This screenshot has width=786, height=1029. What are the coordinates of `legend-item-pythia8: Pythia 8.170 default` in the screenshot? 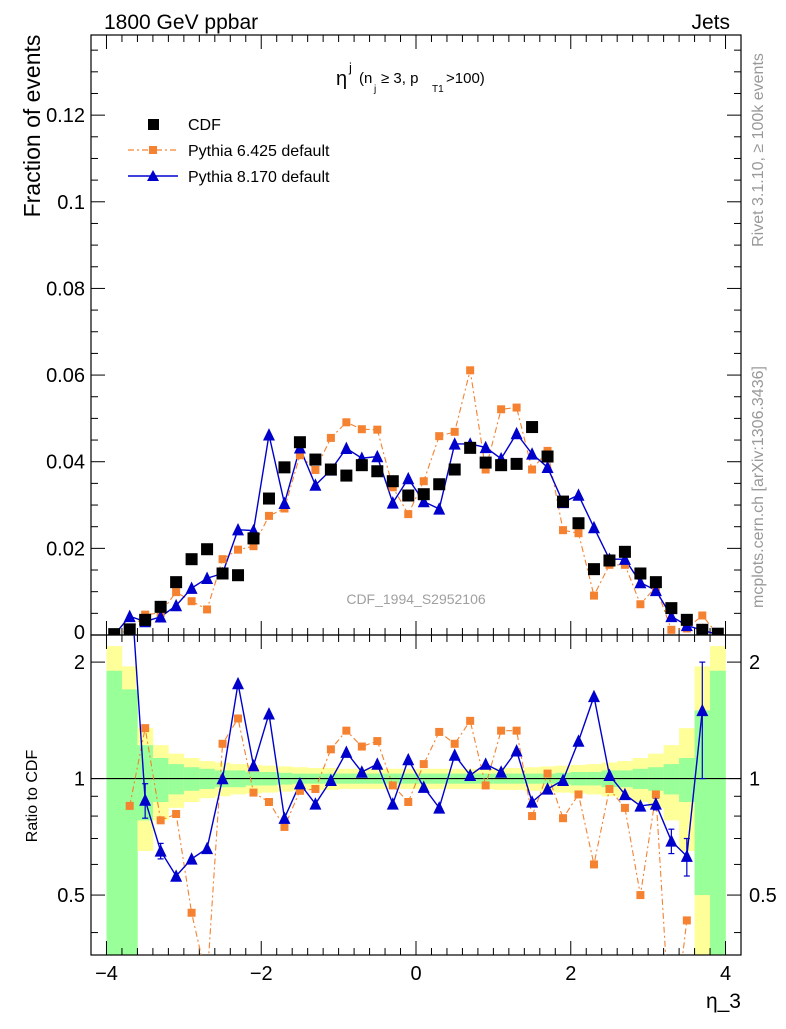 It's located at (229, 177).